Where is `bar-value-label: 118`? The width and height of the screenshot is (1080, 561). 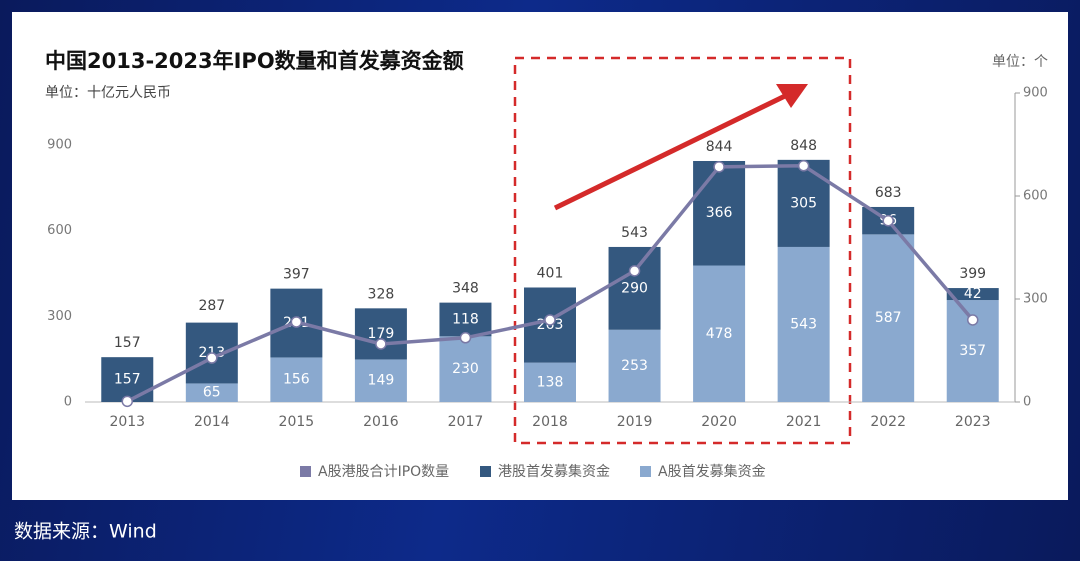 bar-value-label: 118 is located at coordinates (465, 319).